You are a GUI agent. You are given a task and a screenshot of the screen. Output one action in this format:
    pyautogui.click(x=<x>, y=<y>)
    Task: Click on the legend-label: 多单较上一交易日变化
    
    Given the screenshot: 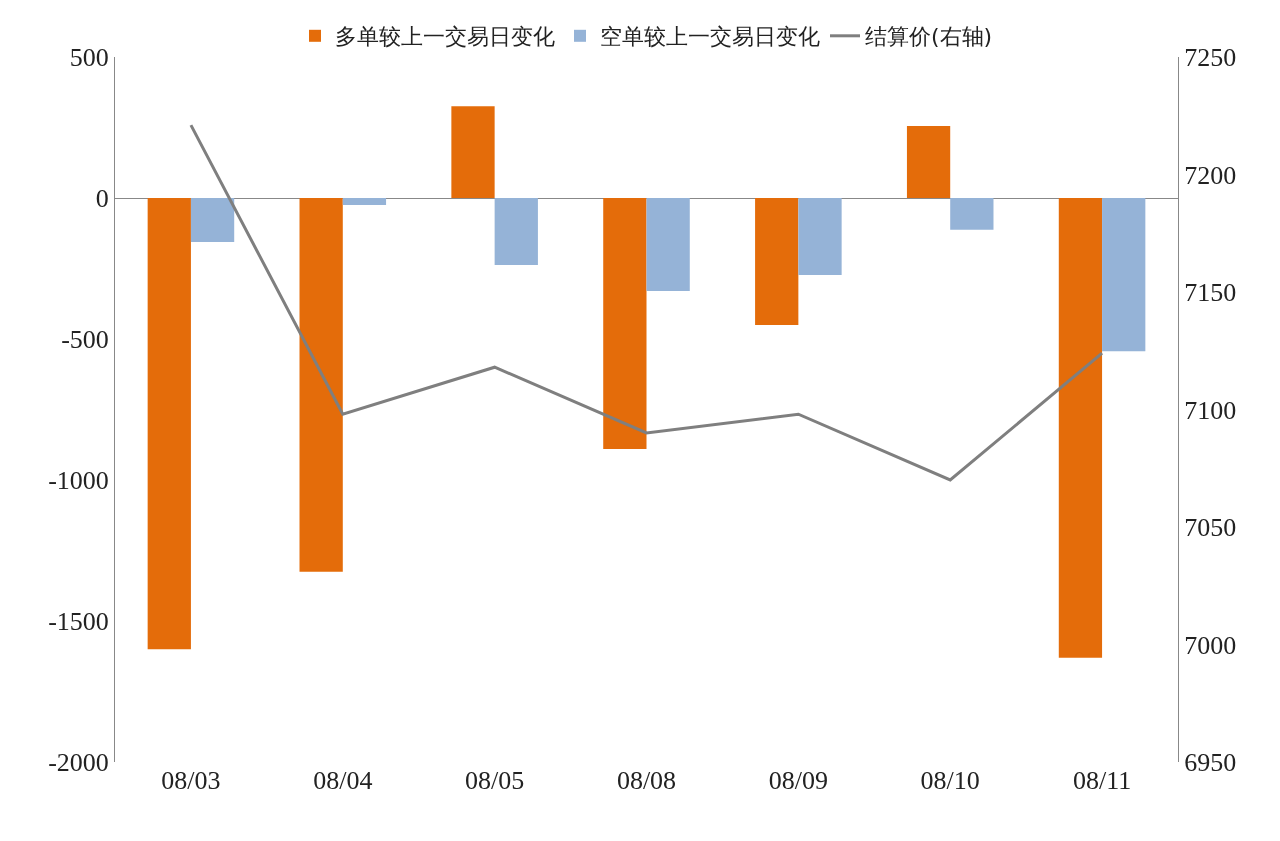 What is the action you would take?
    pyautogui.click(x=445, y=37)
    